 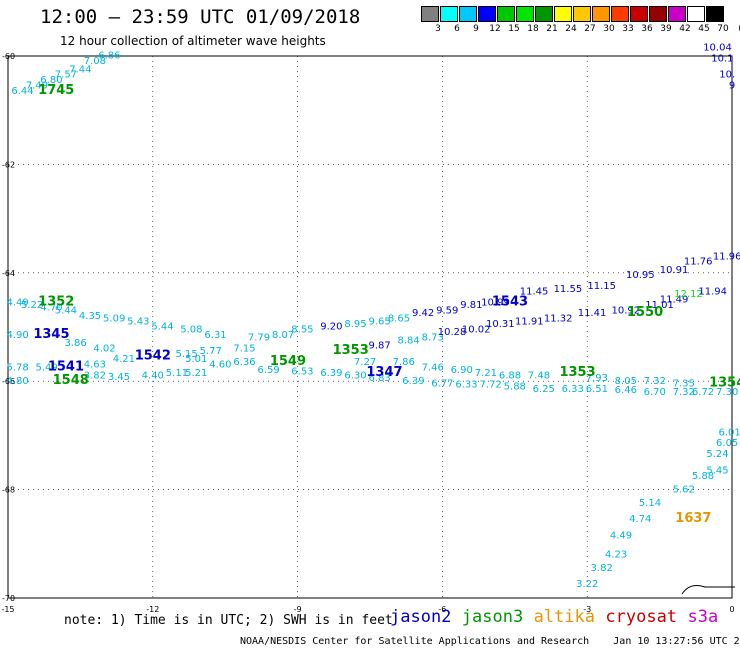 What do you see at coordinates (95, 365) in the screenshot?
I see `wave-height-value: 4.63` at bounding box center [95, 365].